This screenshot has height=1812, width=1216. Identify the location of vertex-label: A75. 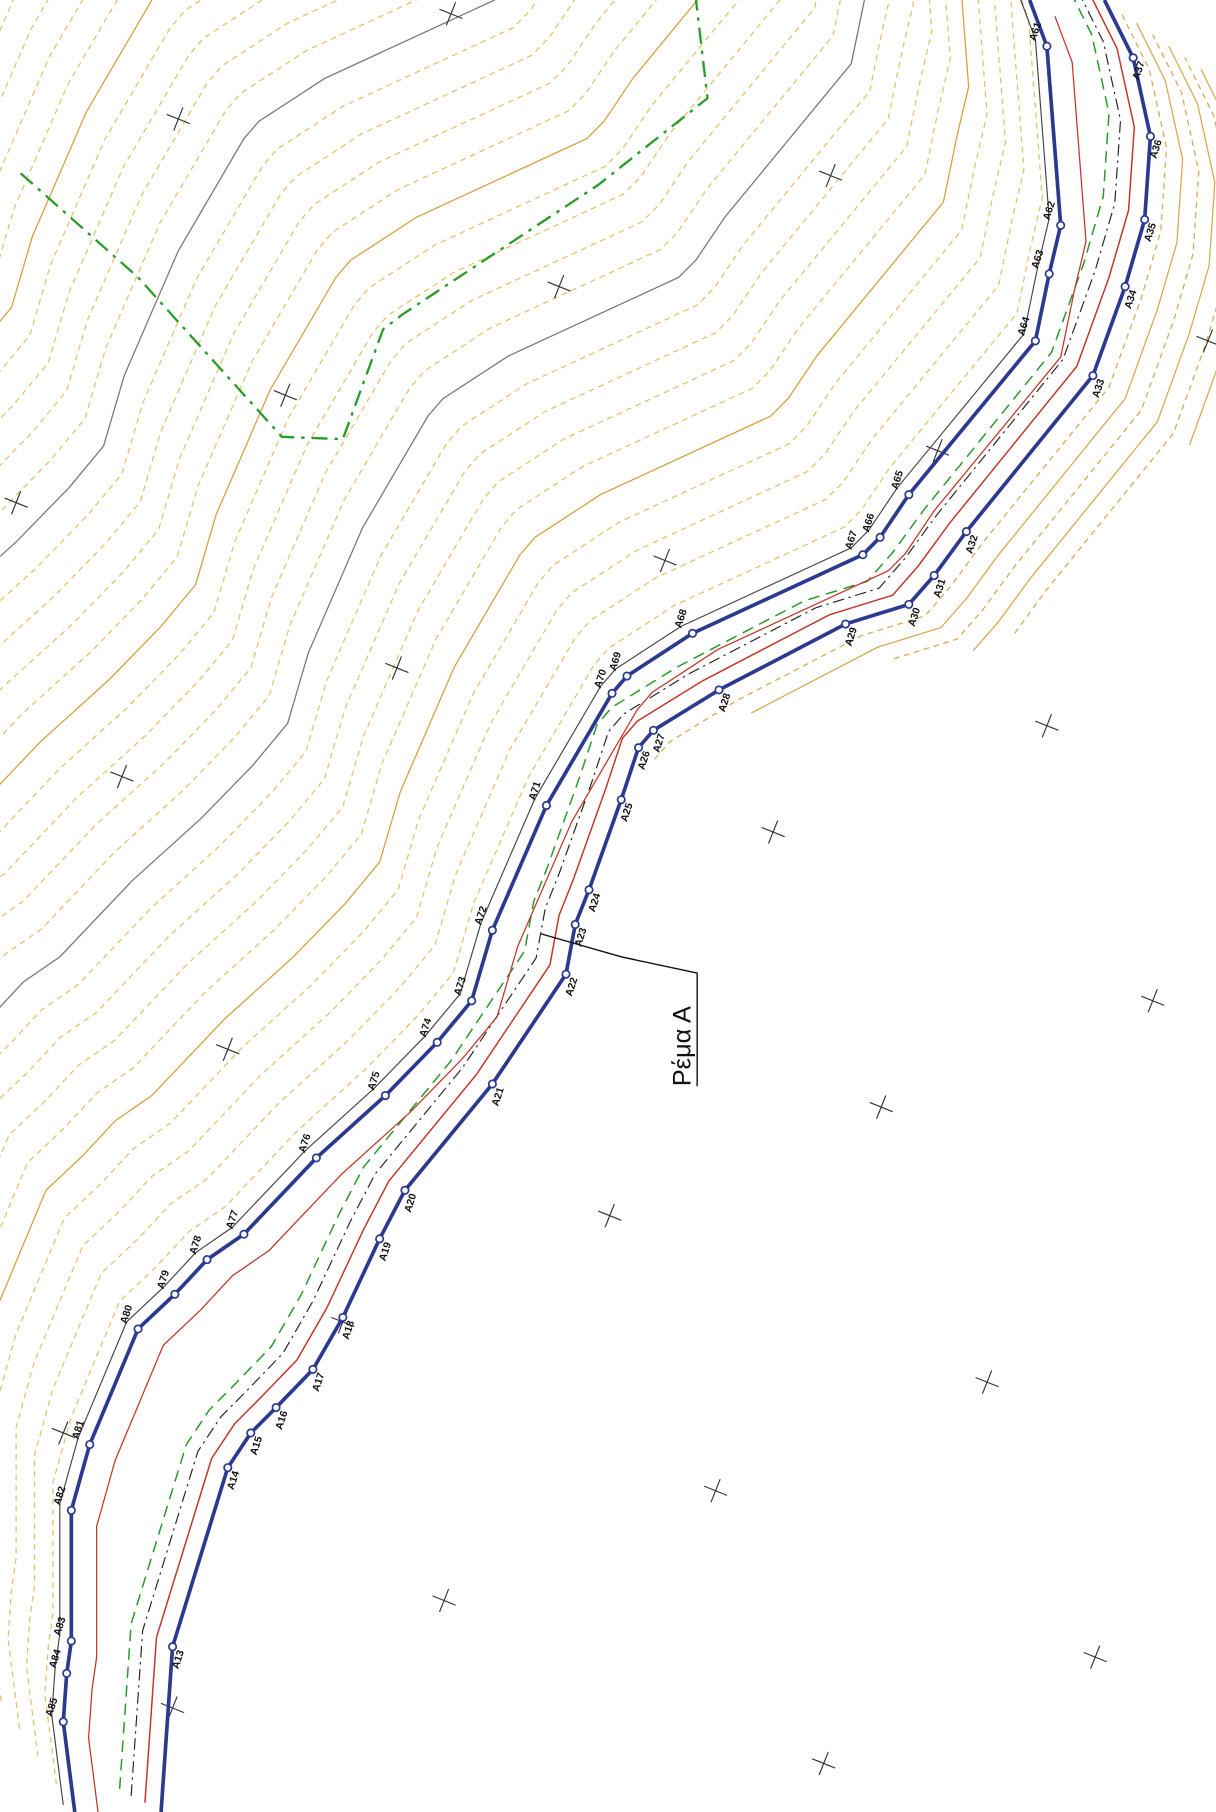
(374, 1081).